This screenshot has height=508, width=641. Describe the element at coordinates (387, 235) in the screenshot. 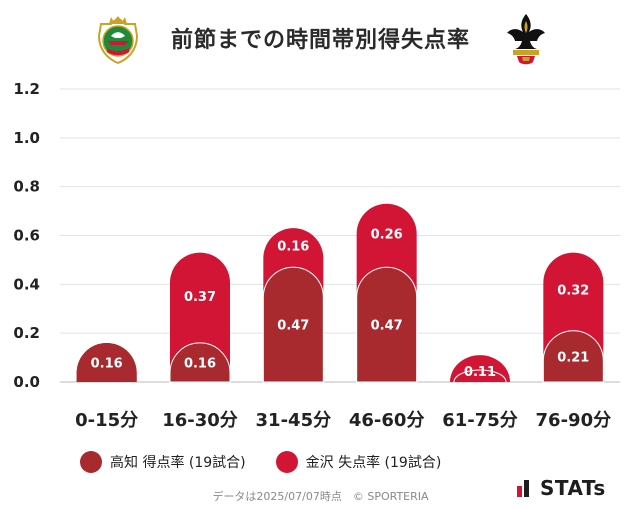

I see `data-label-away: 0.26` at that location.